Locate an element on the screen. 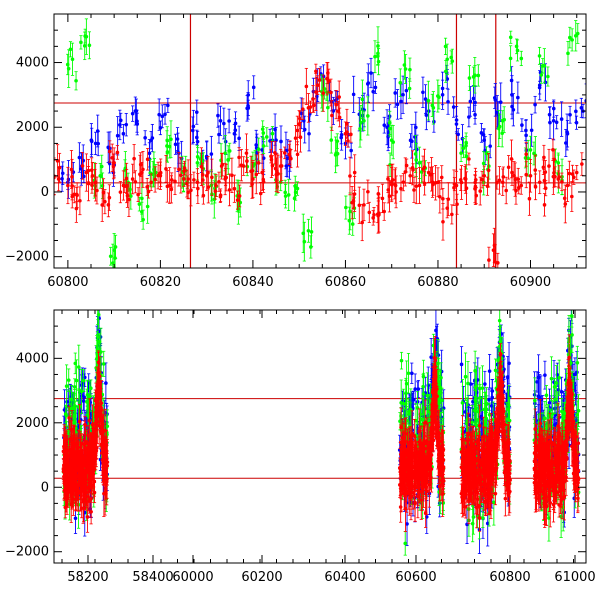  x-tick-label: 60900 is located at coordinates (530, 282).